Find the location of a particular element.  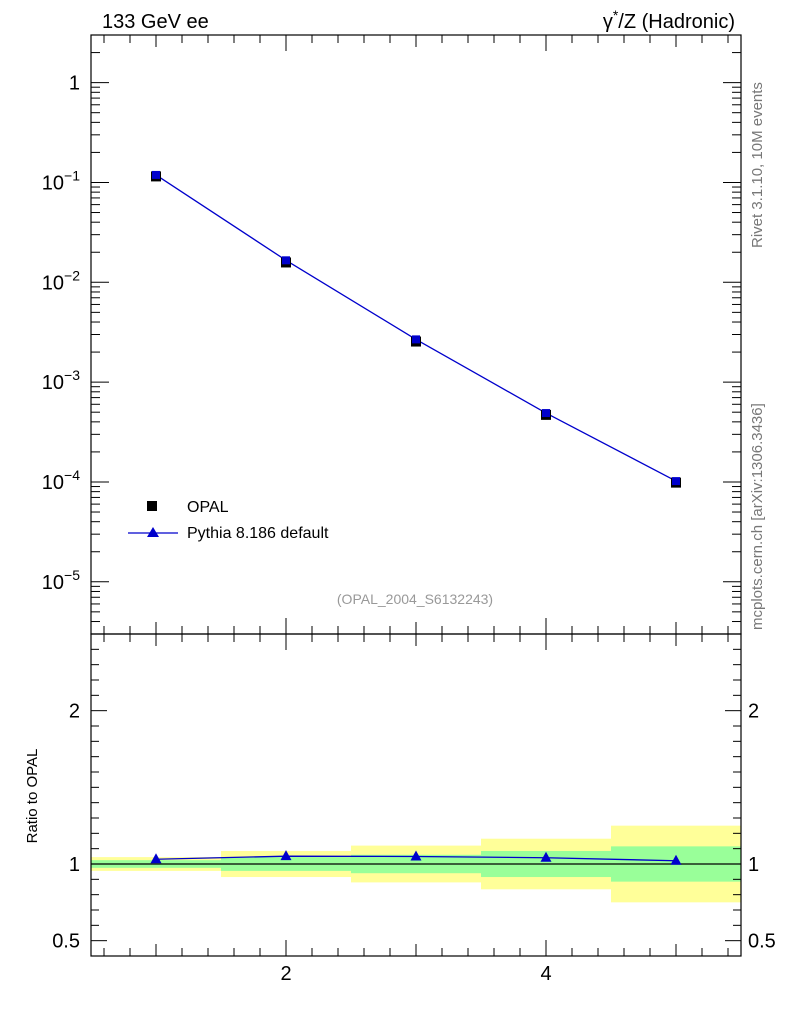

ratio-ylabel: Ratio to OPAL is located at coordinates (32, 796).